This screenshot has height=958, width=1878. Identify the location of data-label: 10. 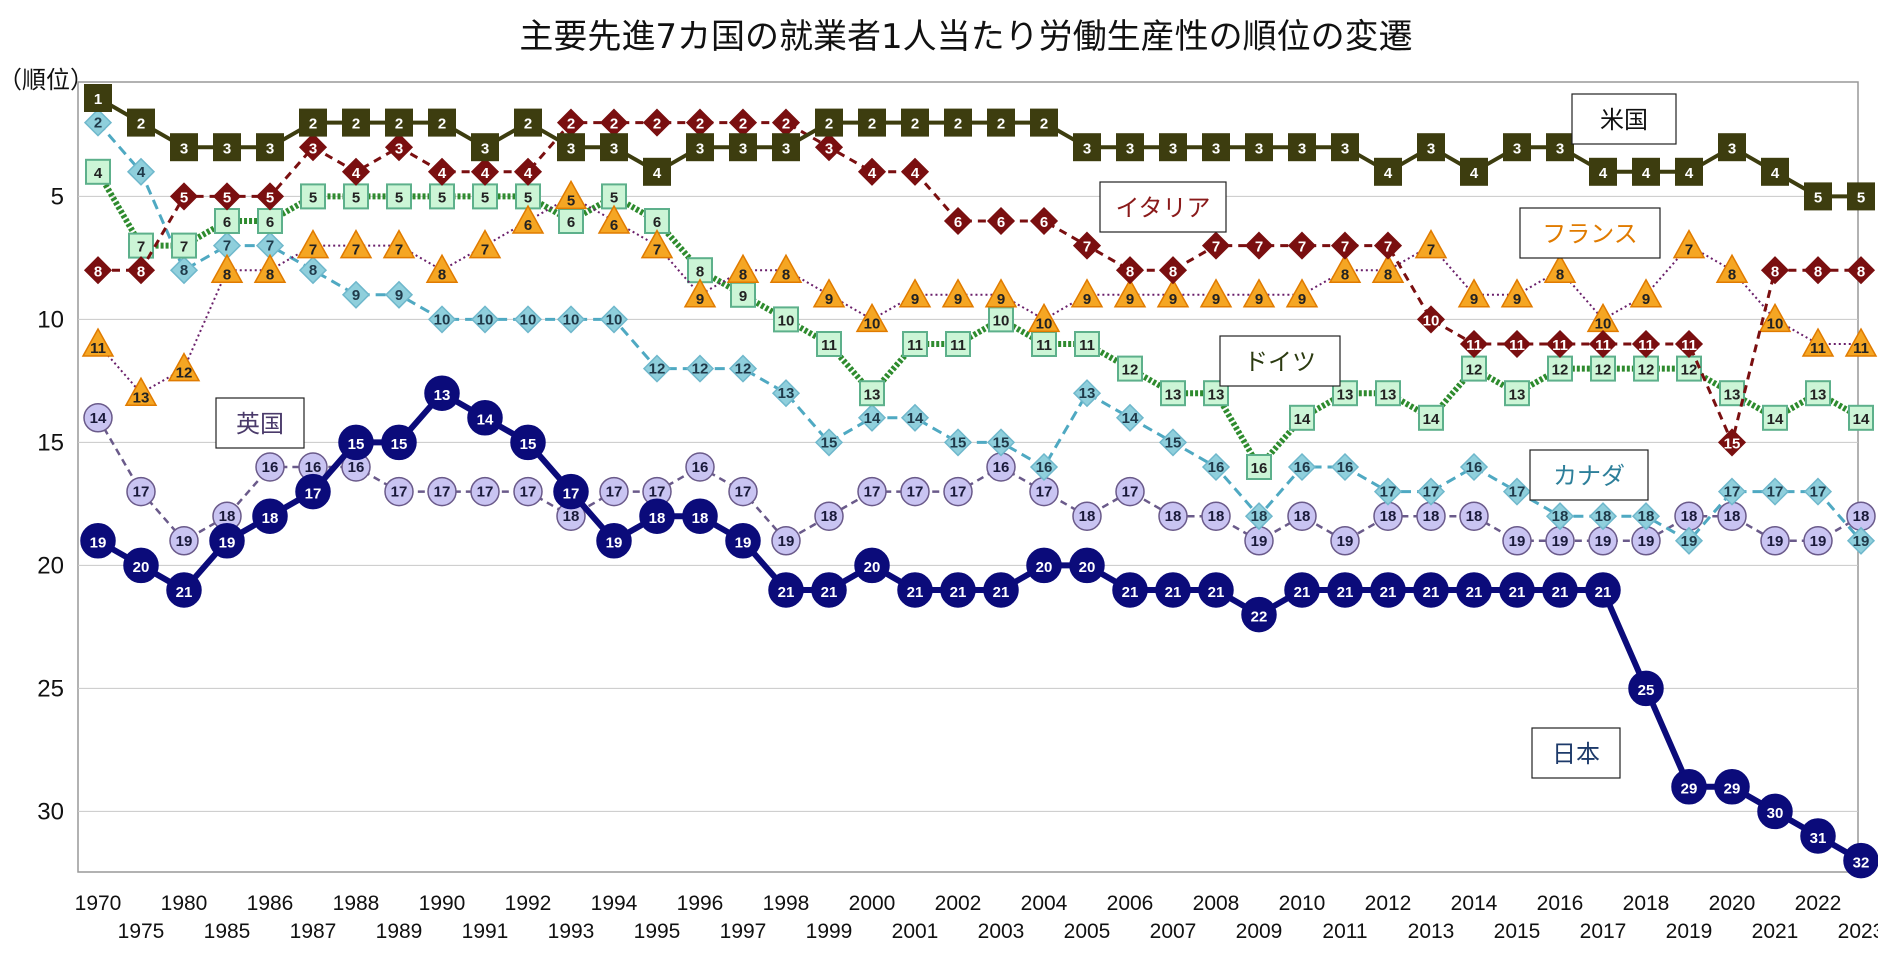
(528, 319).